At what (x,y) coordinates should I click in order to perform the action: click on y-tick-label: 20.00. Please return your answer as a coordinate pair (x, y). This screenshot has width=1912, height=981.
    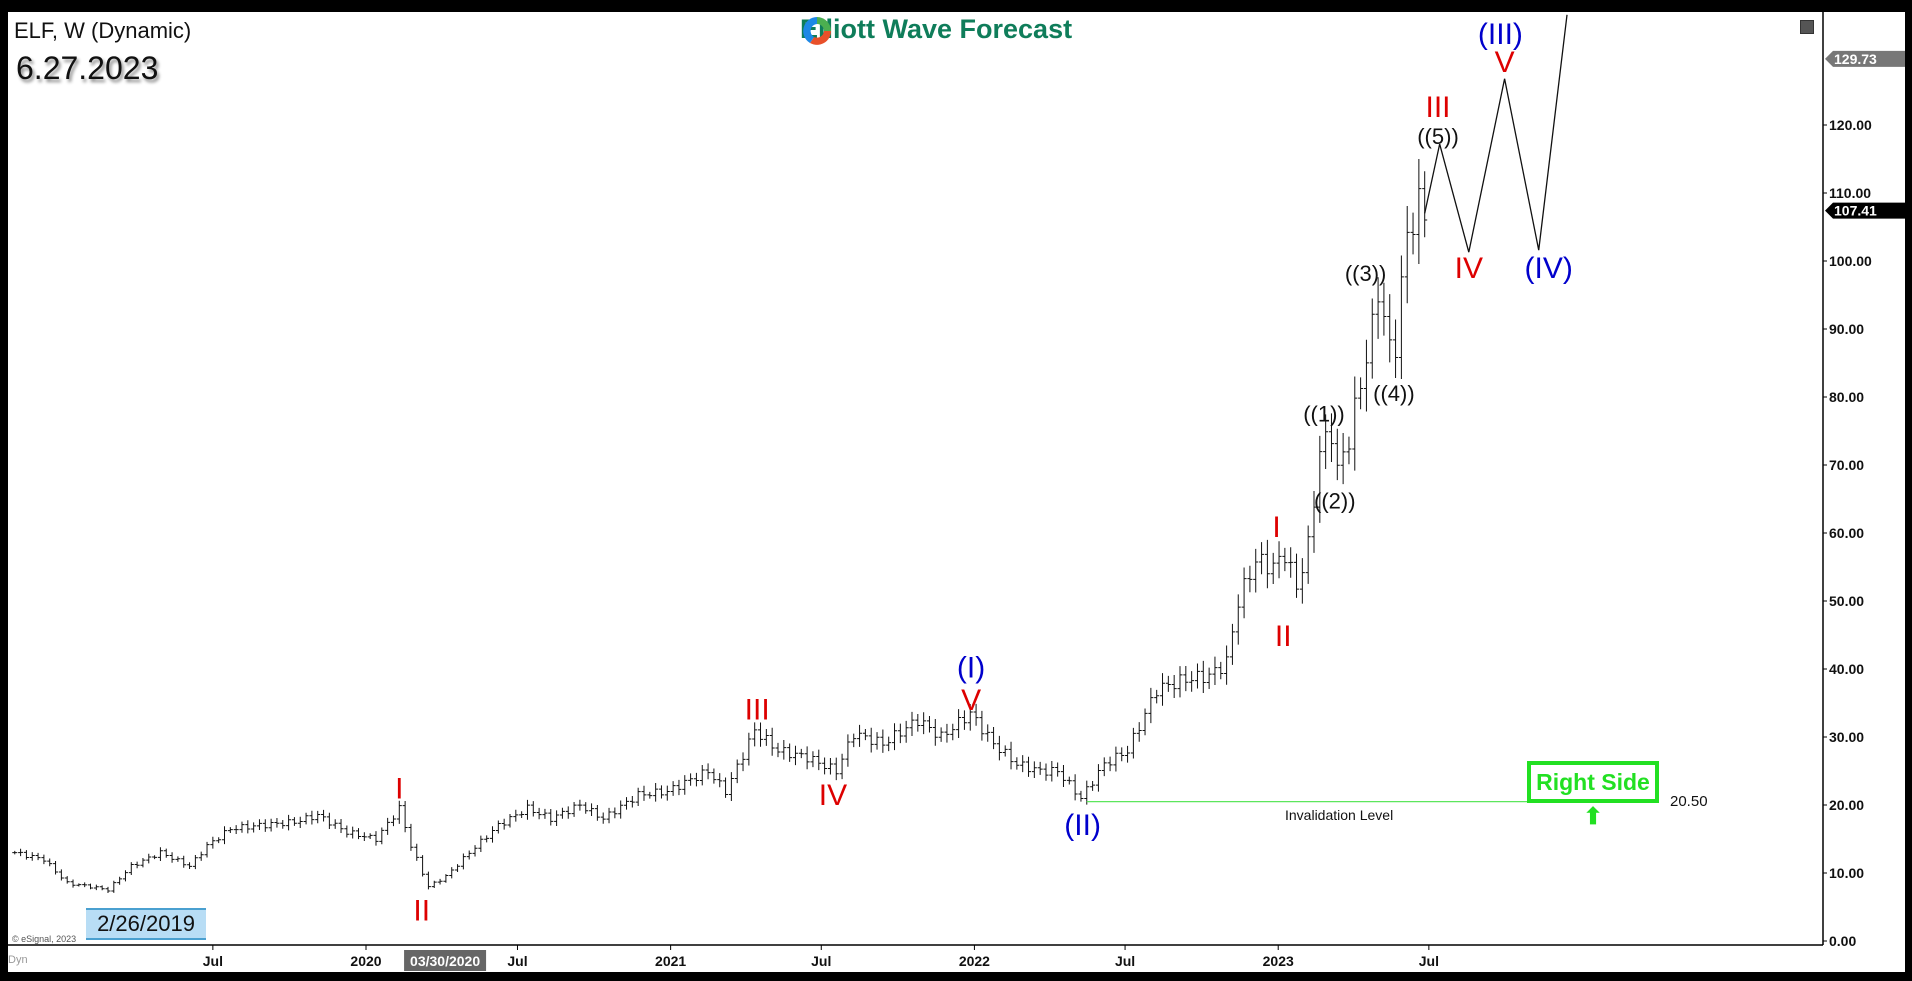
    Looking at the image, I should click on (1846, 805).